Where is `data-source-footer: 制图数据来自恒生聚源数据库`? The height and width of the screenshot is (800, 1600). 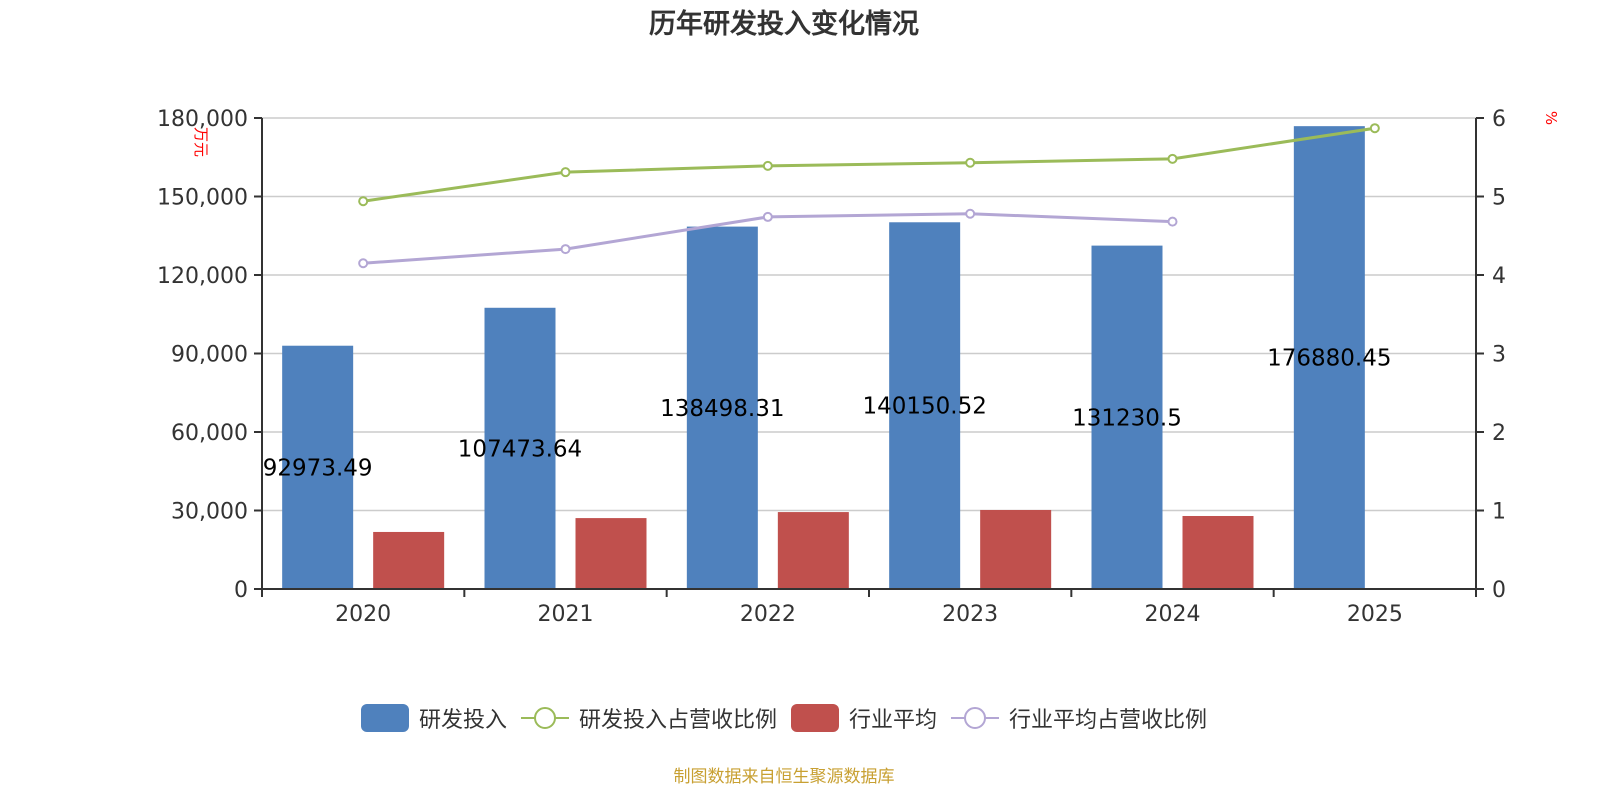
data-source-footer: 制图数据来自恒生聚源数据库 is located at coordinates (784, 777).